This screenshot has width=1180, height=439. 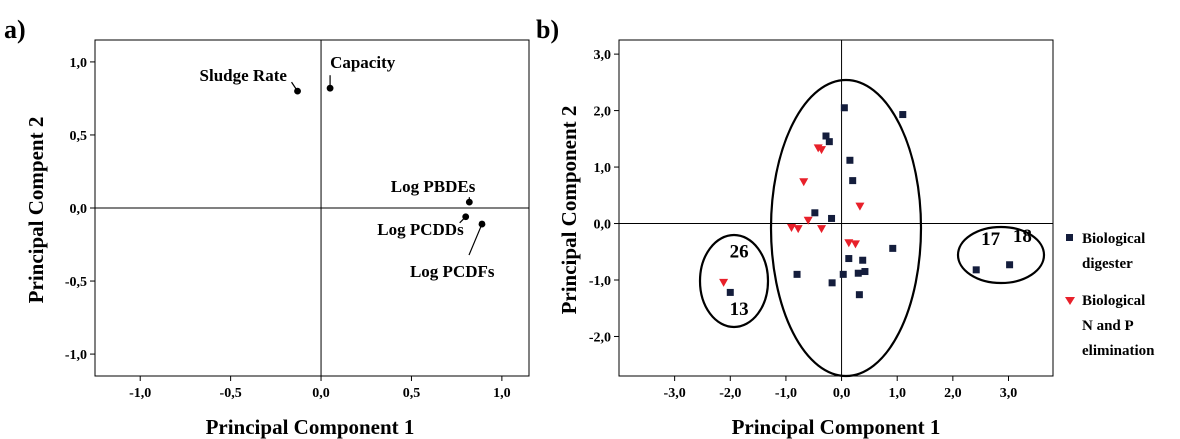 What do you see at coordinates (1113, 301) in the screenshot?
I see `legend-label-np-1: Biological` at bounding box center [1113, 301].